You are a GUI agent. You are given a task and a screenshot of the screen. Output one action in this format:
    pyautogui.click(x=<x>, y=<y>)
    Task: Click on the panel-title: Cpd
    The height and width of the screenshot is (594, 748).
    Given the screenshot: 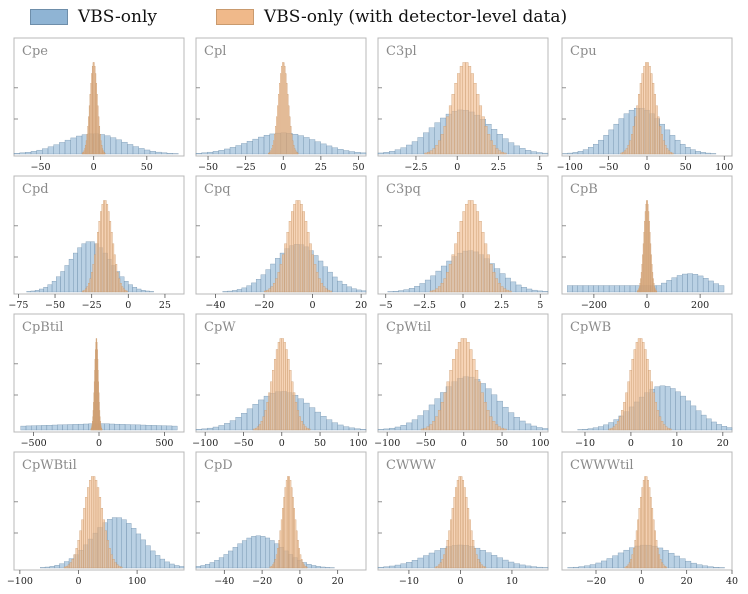 What is the action you would take?
    pyautogui.click(x=35, y=189)
    